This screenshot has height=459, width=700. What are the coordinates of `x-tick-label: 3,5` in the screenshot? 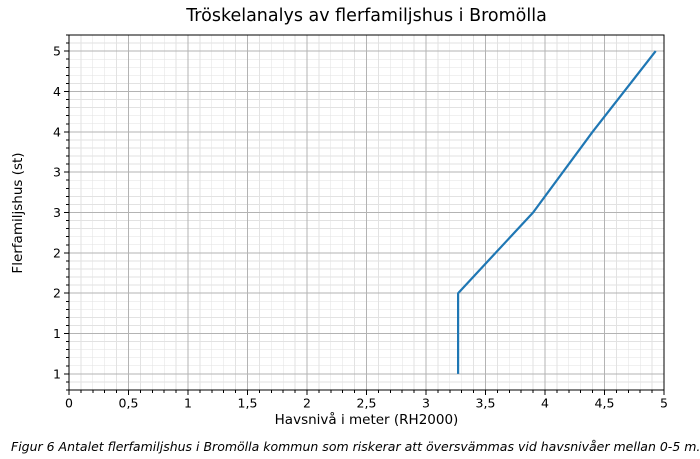 It's located at (486, 403).